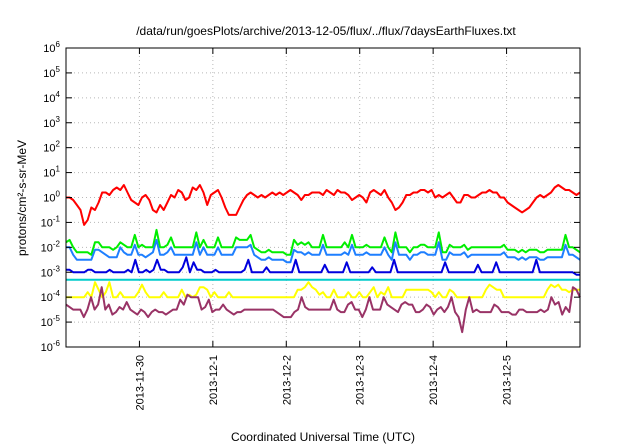  I want to click on x-axis-label: Coordinated Universal Time (UTC), so click(323, 437).